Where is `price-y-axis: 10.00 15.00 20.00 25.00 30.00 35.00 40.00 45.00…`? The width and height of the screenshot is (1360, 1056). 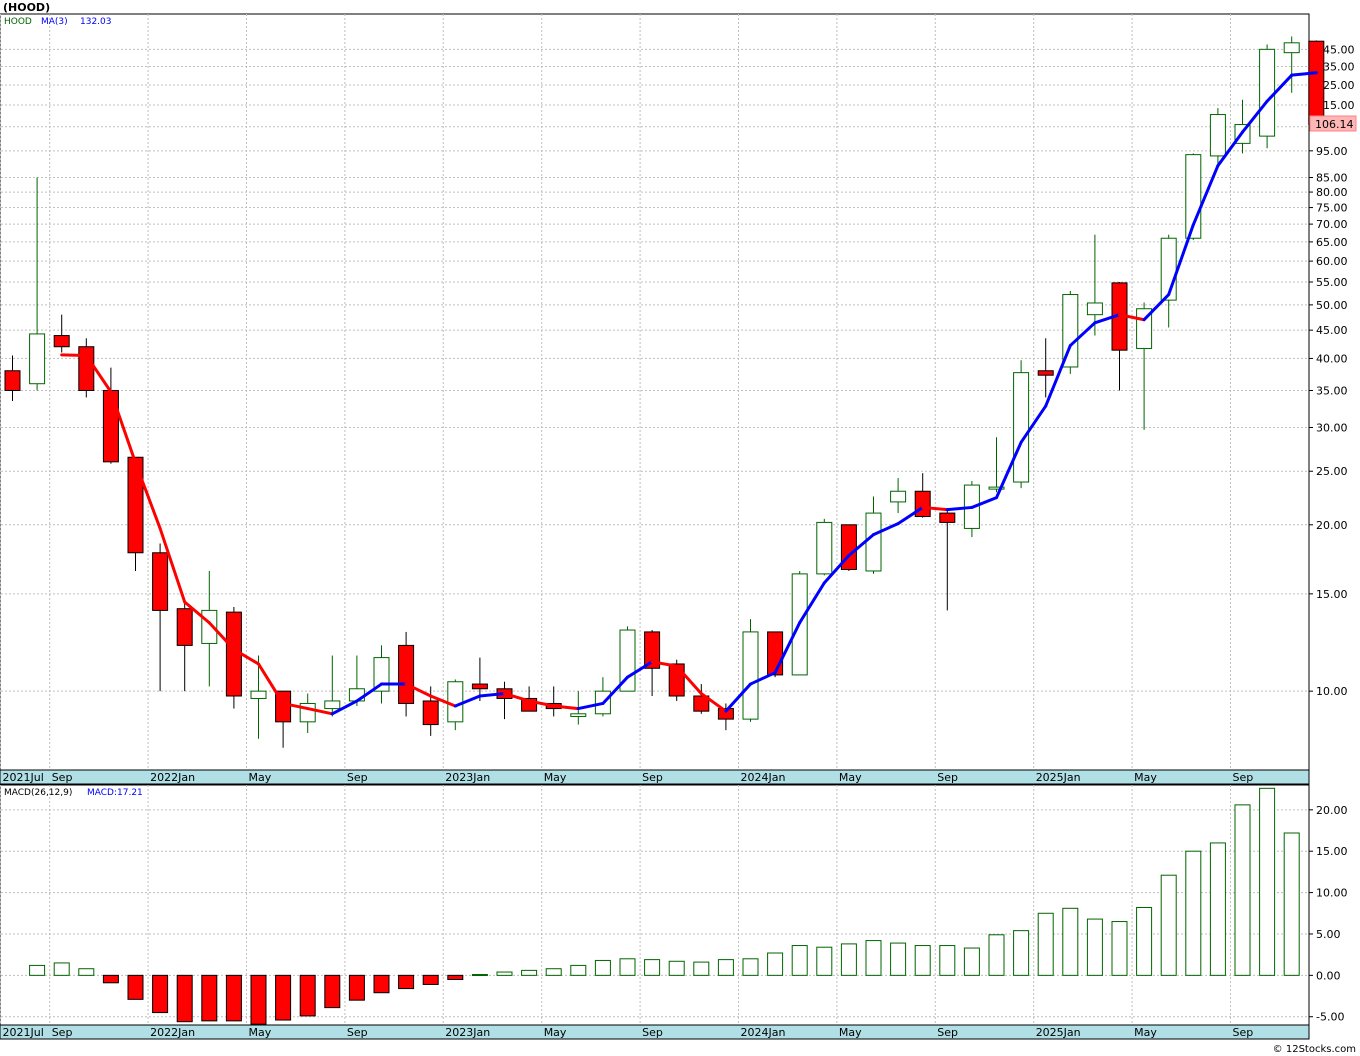
price-y-axis: 10.00 15.00 20.00 25.00 30.00 35.00 40.00 45.00… is located at coordinates (1332, 370).